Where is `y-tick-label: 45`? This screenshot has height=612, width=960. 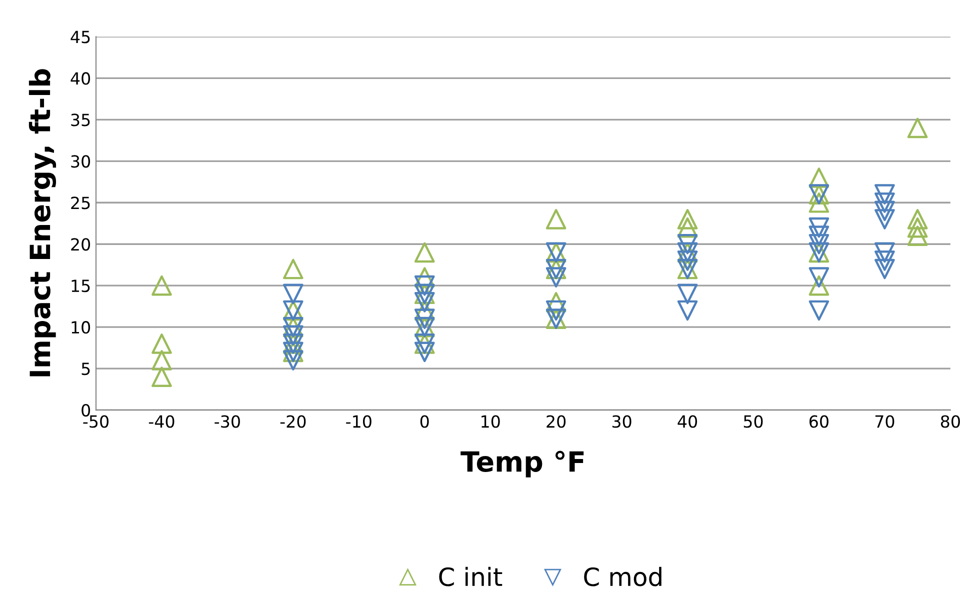 y-tick-label: 45 is located at coordinates (80, 37).